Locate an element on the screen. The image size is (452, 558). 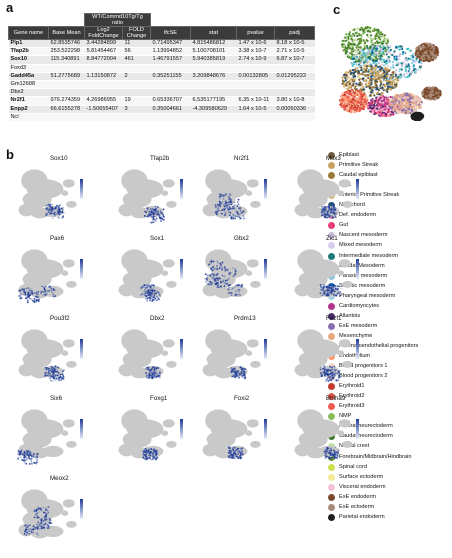
gene-name-cell: Gadd45a is located at coordinates (29, 76).